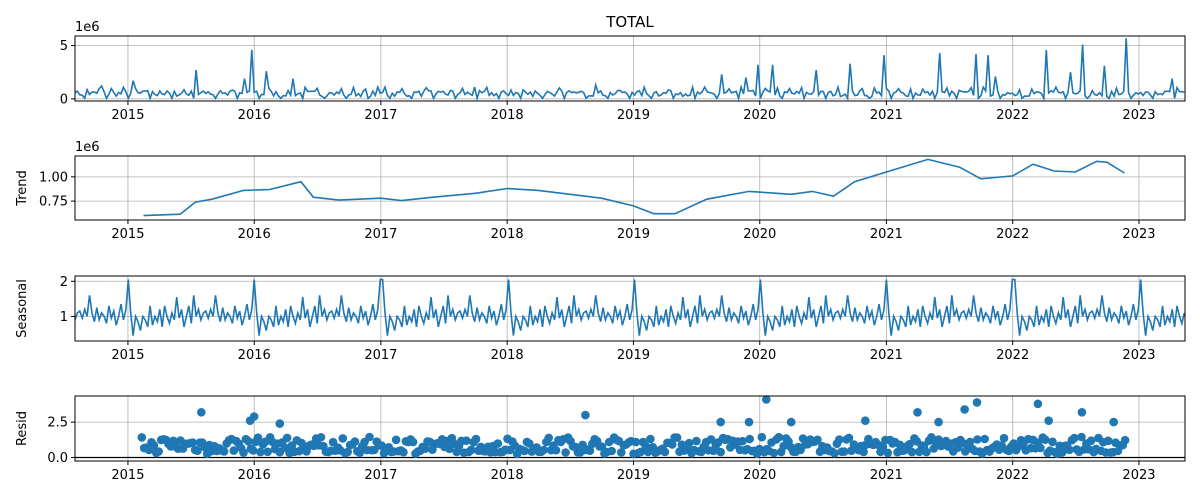 Image resolution: width=1200 pixels, height=500 pixels. What do you see at coordinates (64, 99) in the screenshot?
I see `y-tick-label: 0` at bounding box center [64, 99].